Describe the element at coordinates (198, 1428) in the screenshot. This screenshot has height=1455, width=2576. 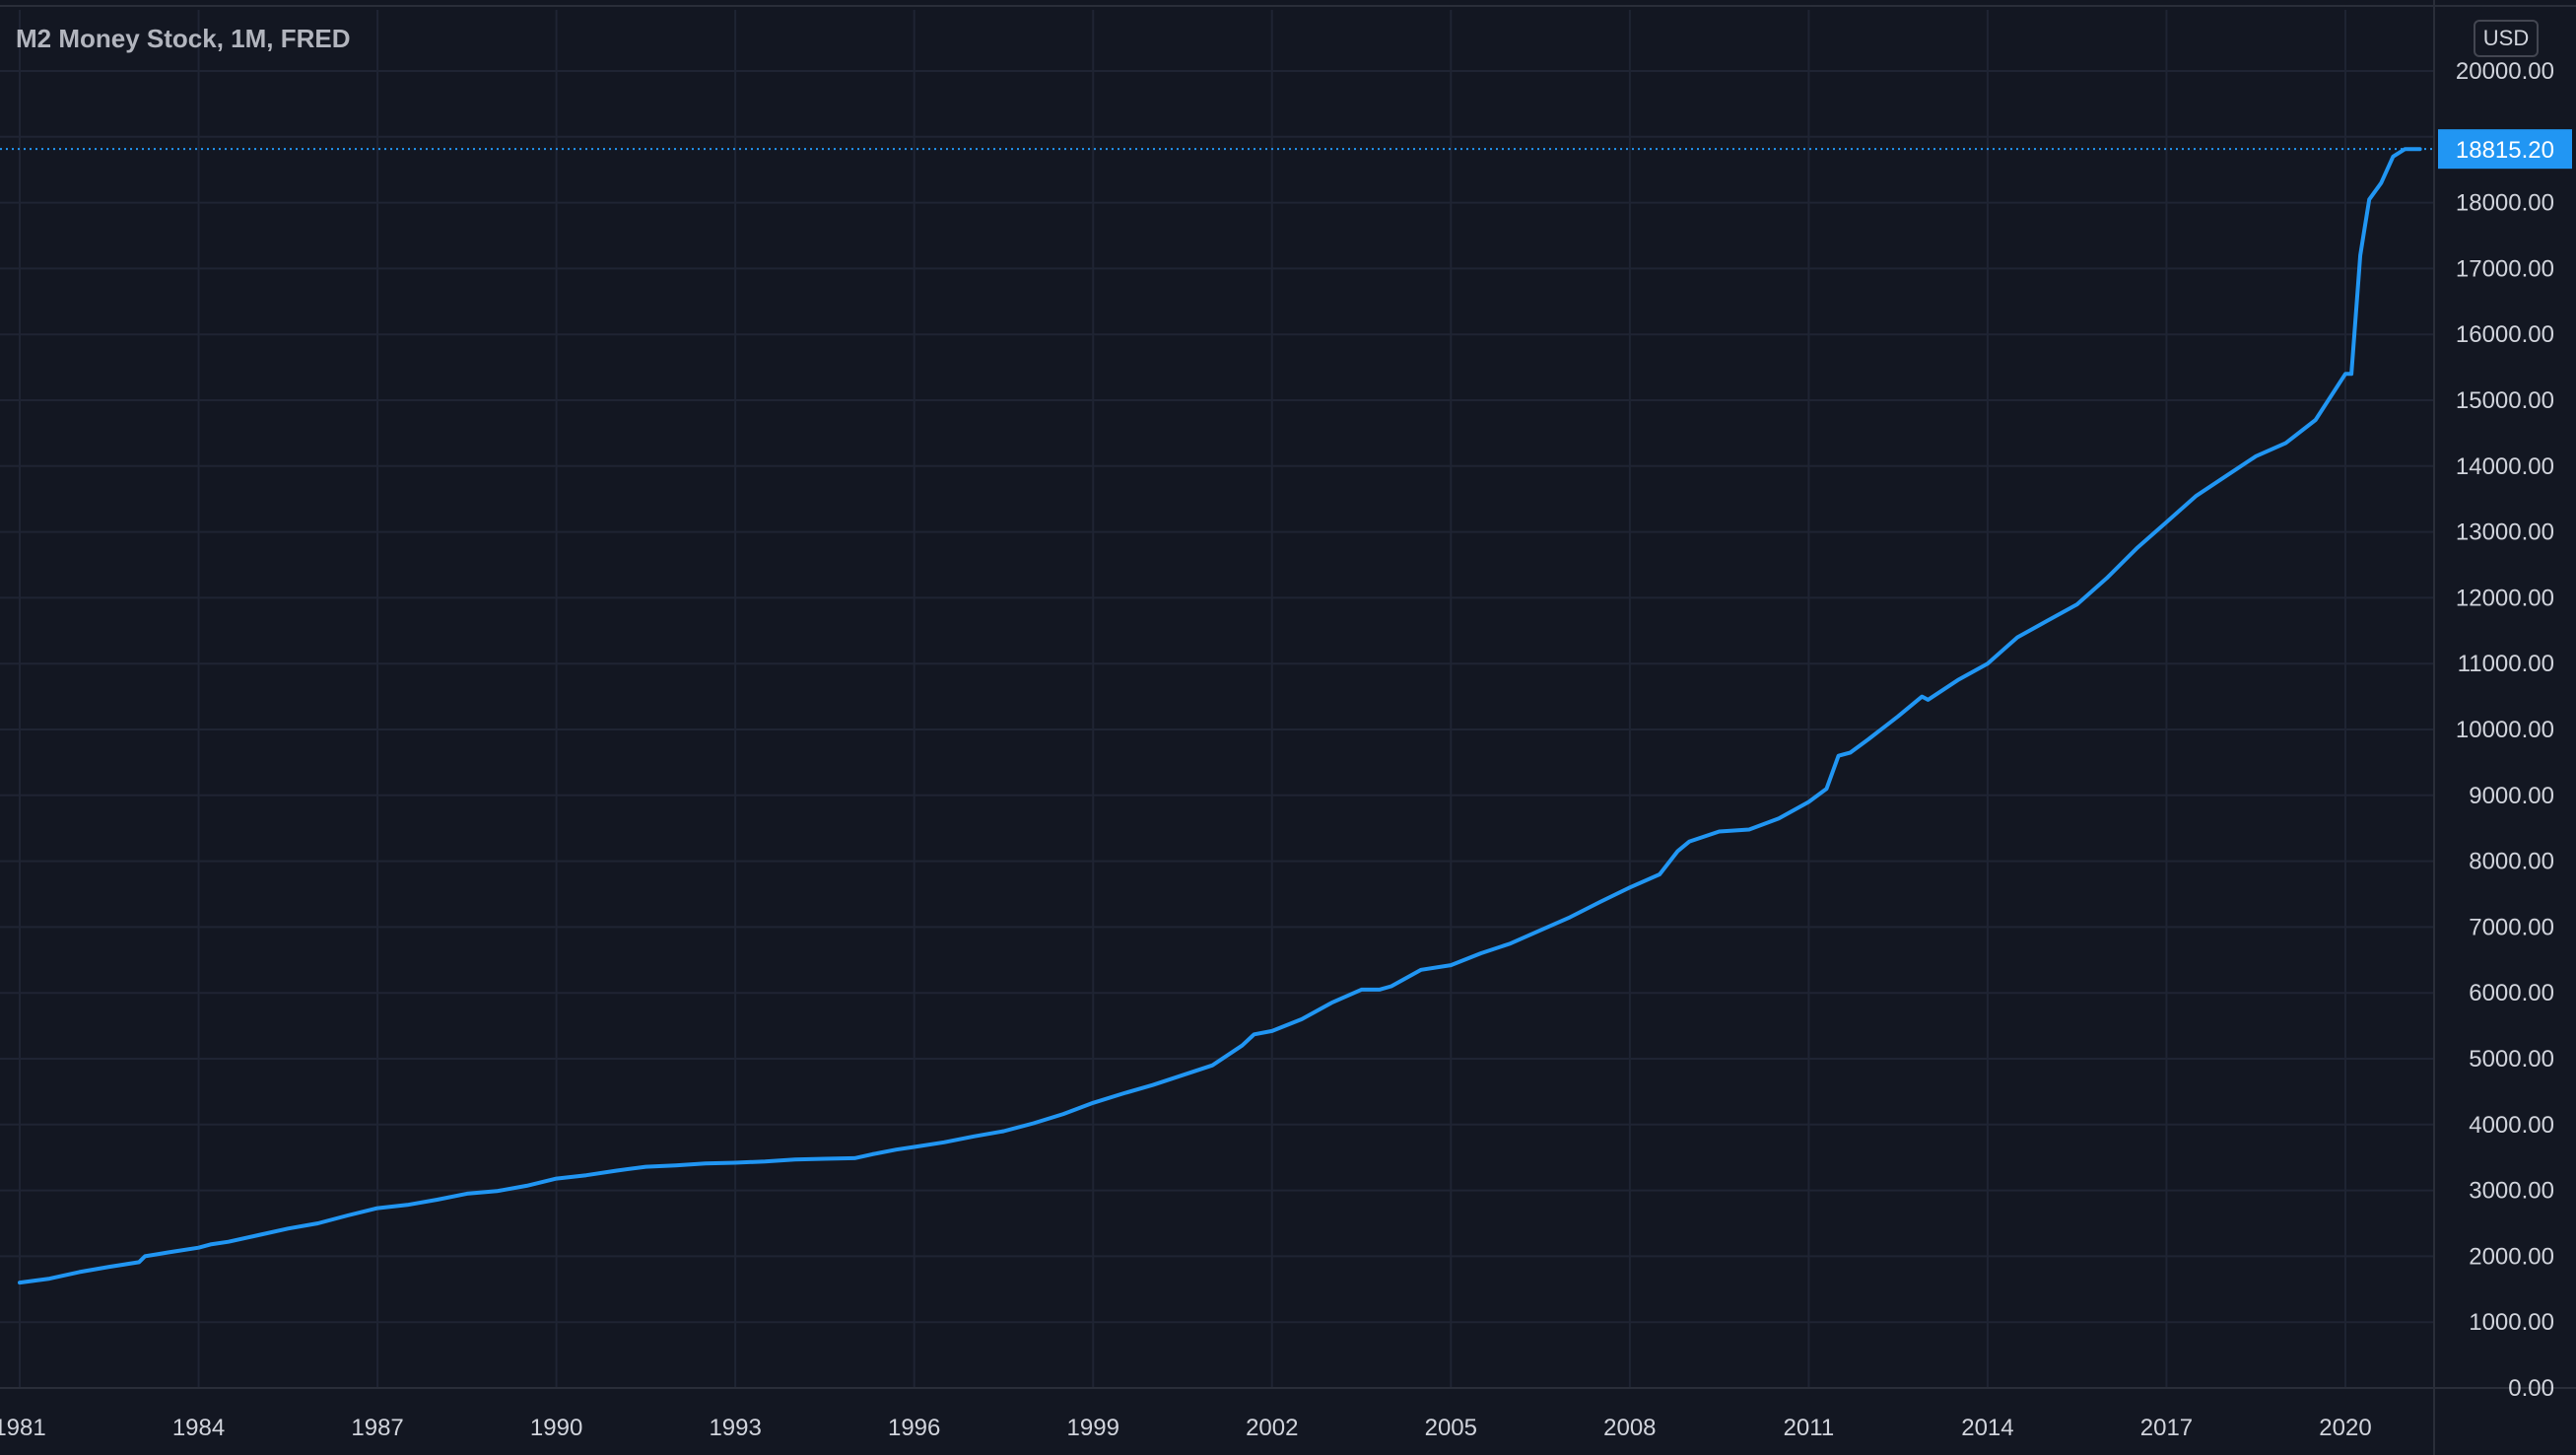
I see `x-tick-label: 1984` at that location.